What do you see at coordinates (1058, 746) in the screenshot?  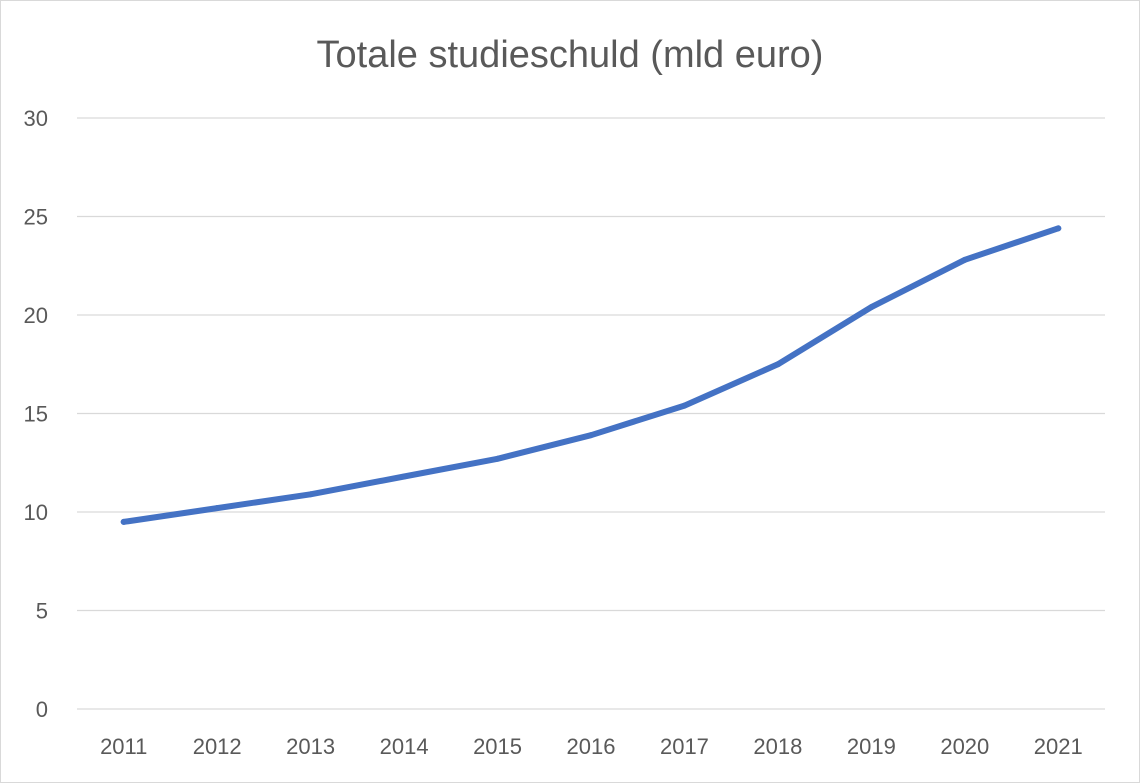 I see `x-tick-label: 2021` at bounding box center [1058, 746].